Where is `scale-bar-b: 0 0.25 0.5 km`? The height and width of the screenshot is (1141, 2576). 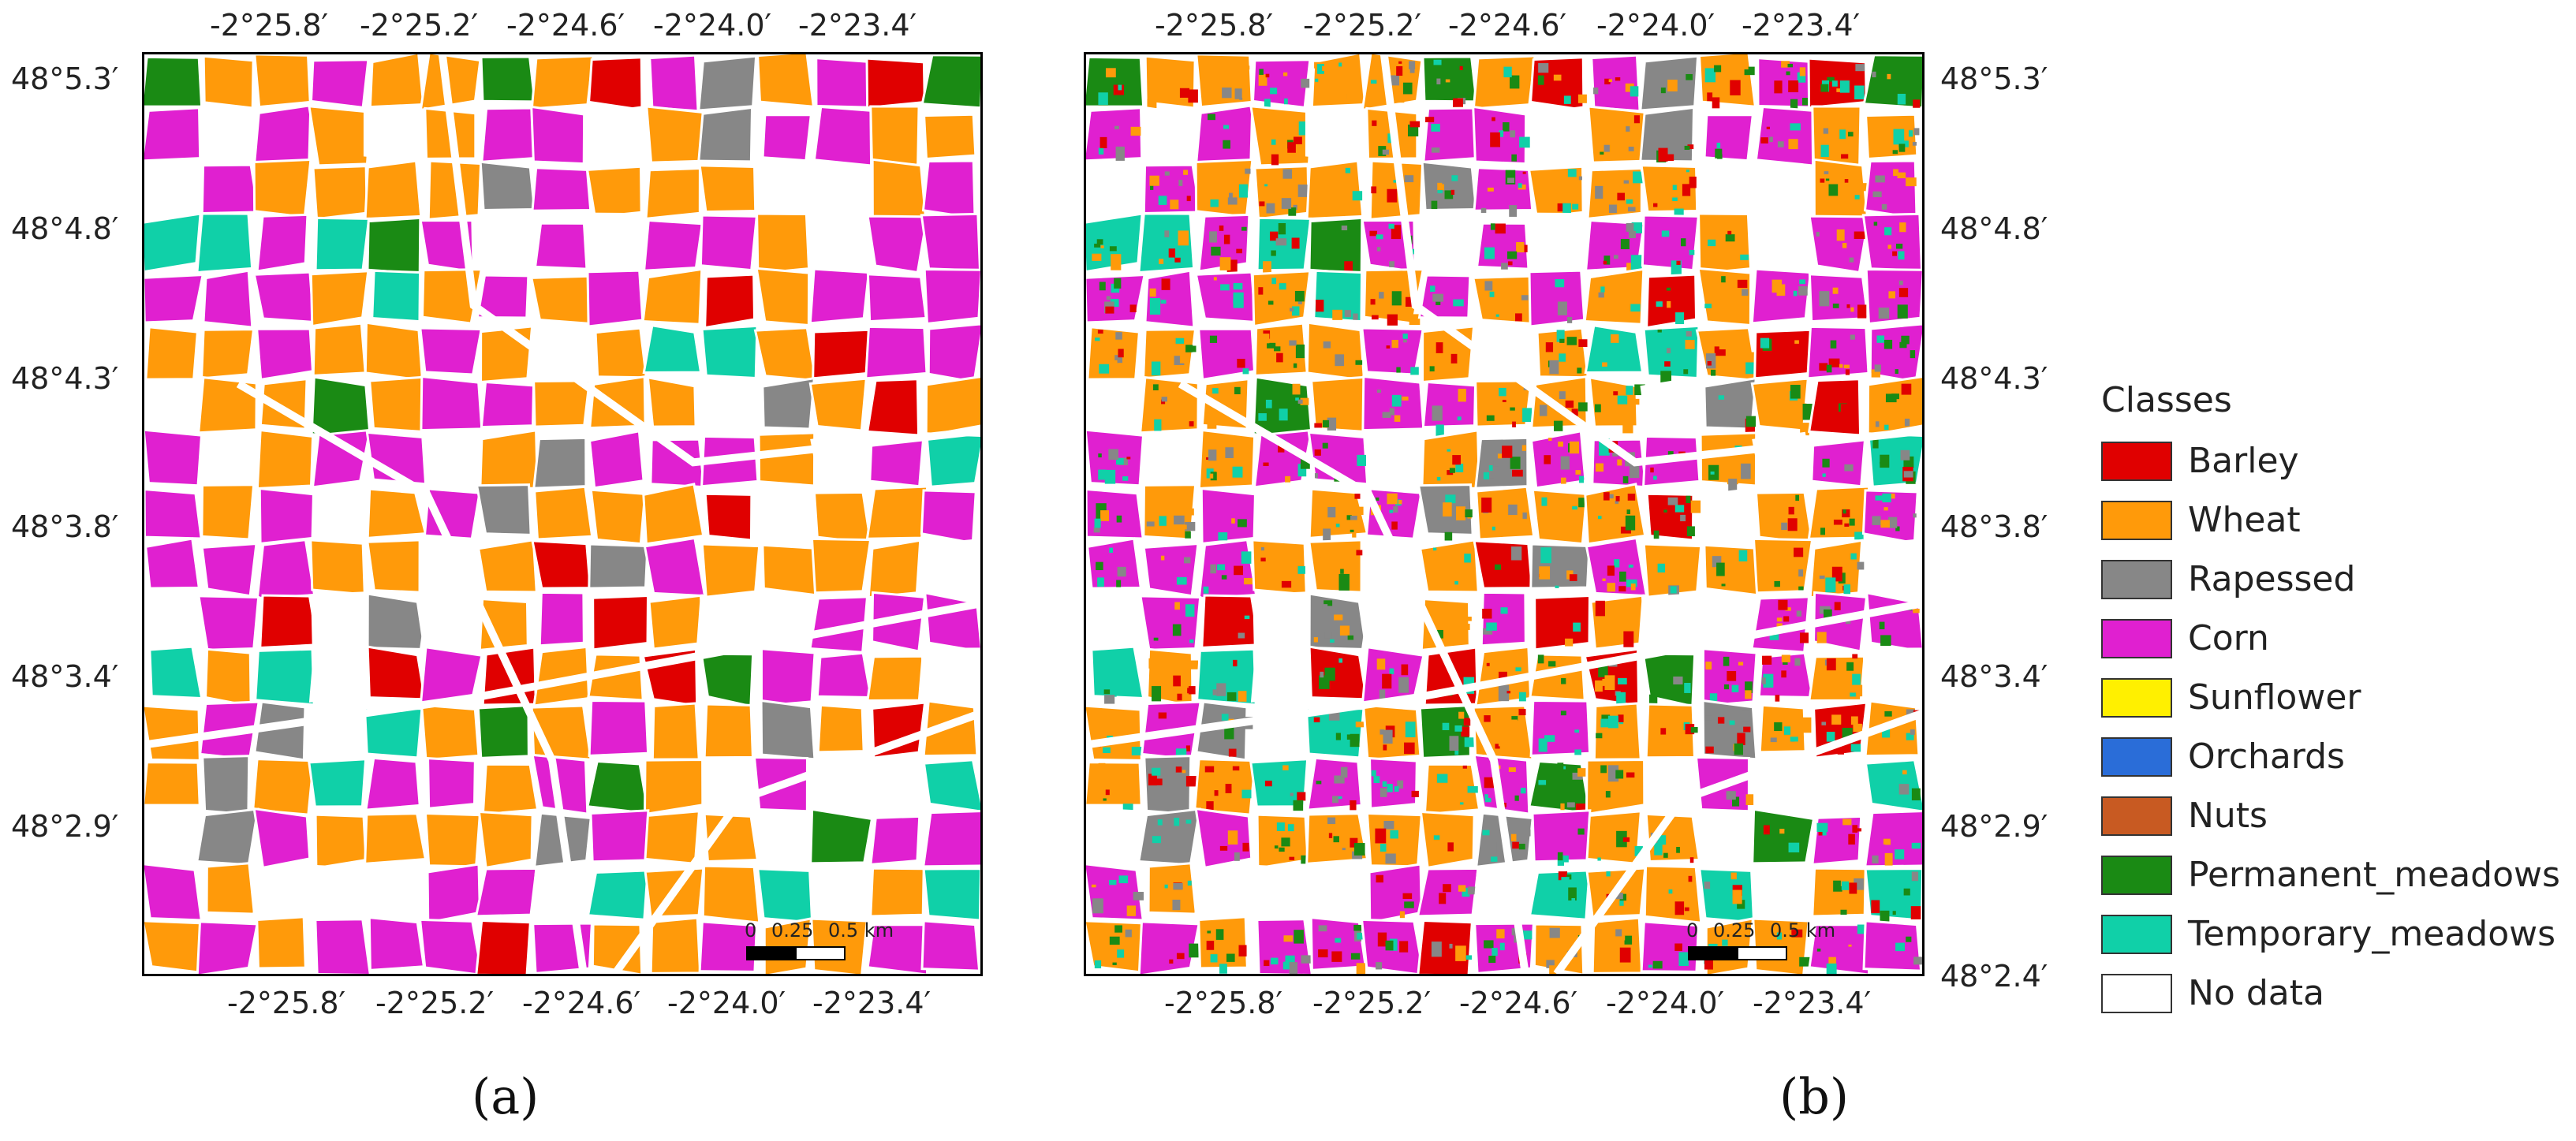 scale-bar-b: 0 0.25 0.5 km is located at coordinates (1760, 942).